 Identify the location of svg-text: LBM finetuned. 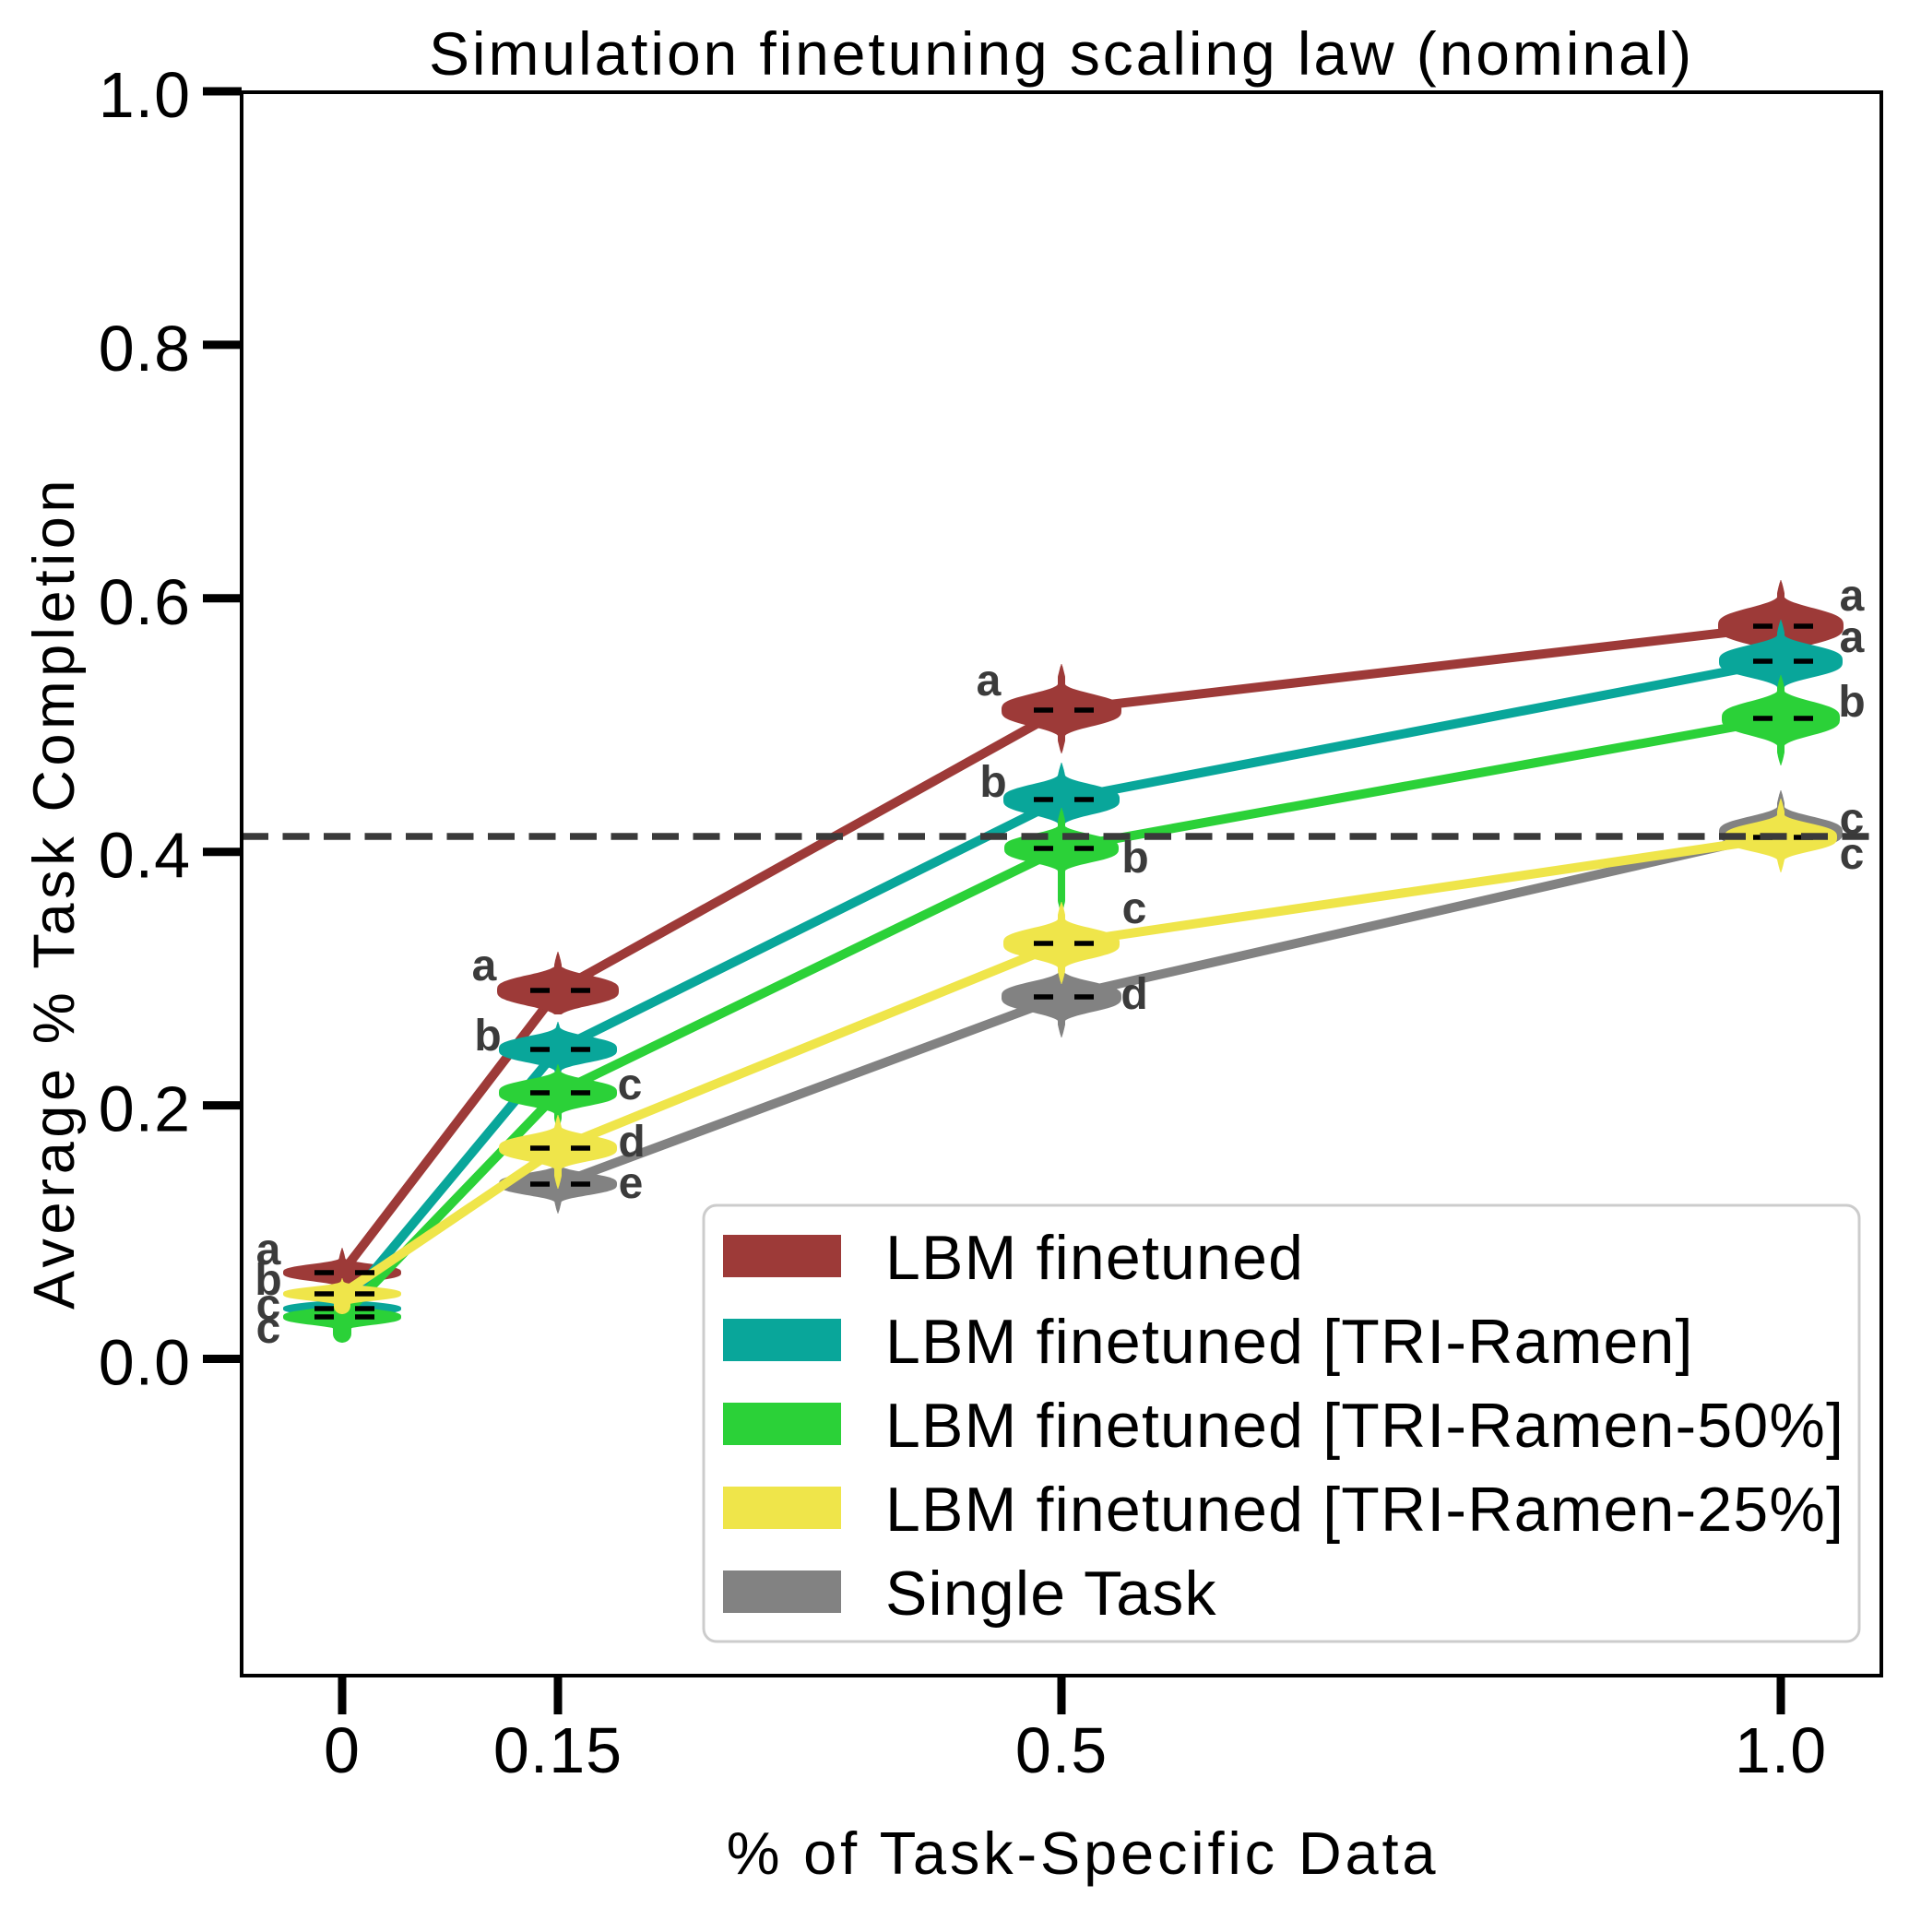
(1094, 1258).